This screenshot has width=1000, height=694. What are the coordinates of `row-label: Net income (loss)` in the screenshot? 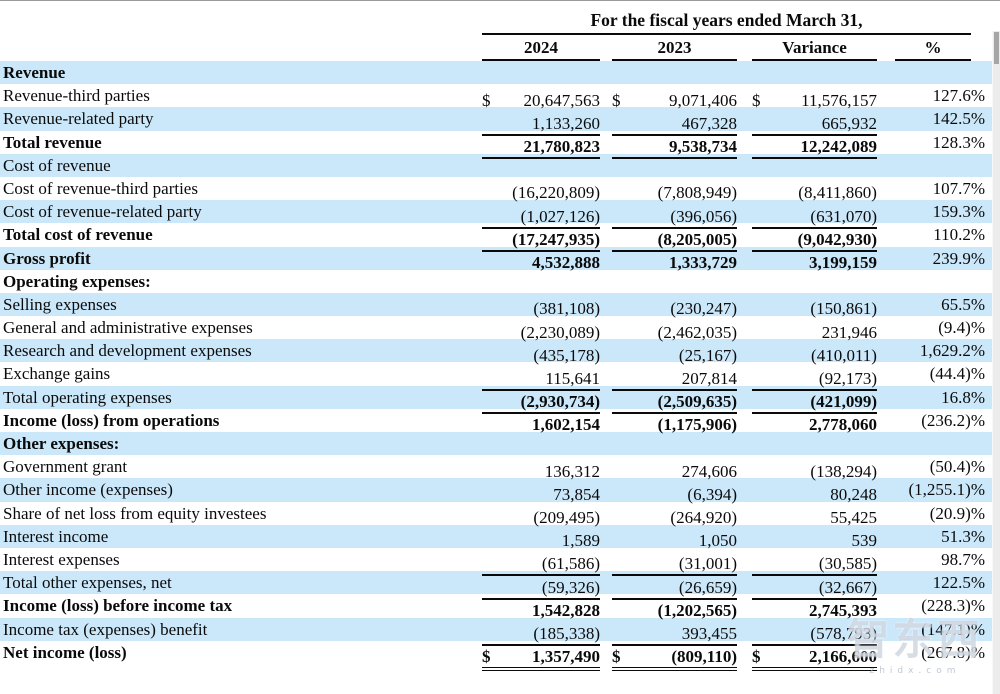 It's located at (65, 652).